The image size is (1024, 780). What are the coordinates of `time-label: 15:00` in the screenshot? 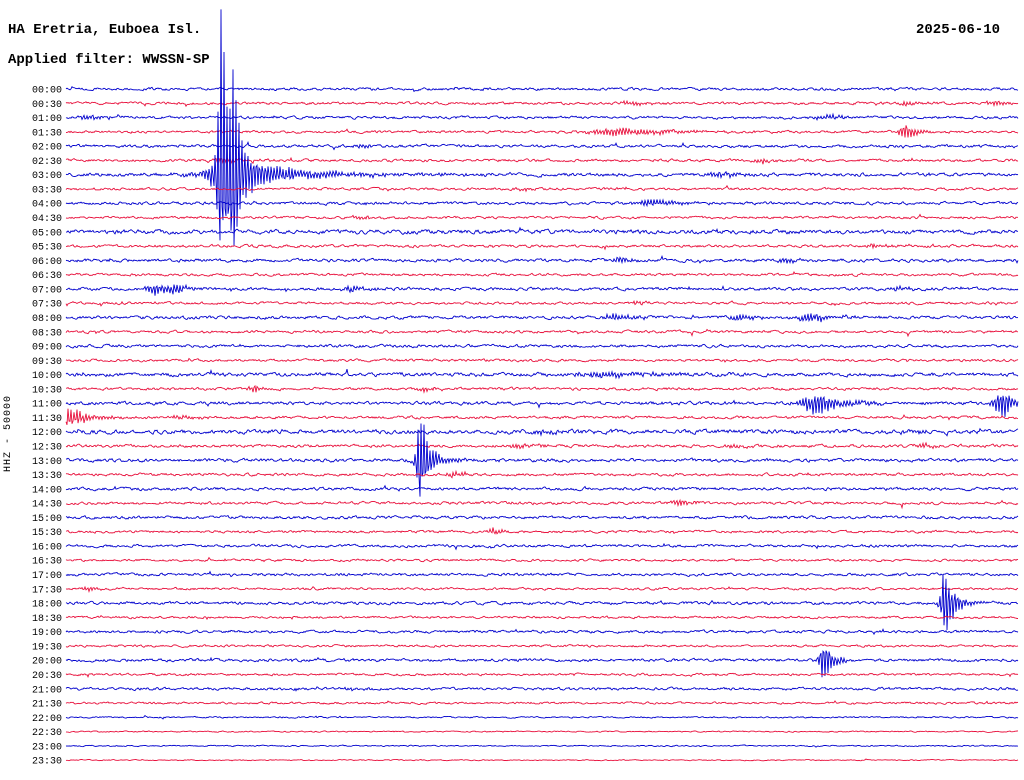 It's located at (47, 519).